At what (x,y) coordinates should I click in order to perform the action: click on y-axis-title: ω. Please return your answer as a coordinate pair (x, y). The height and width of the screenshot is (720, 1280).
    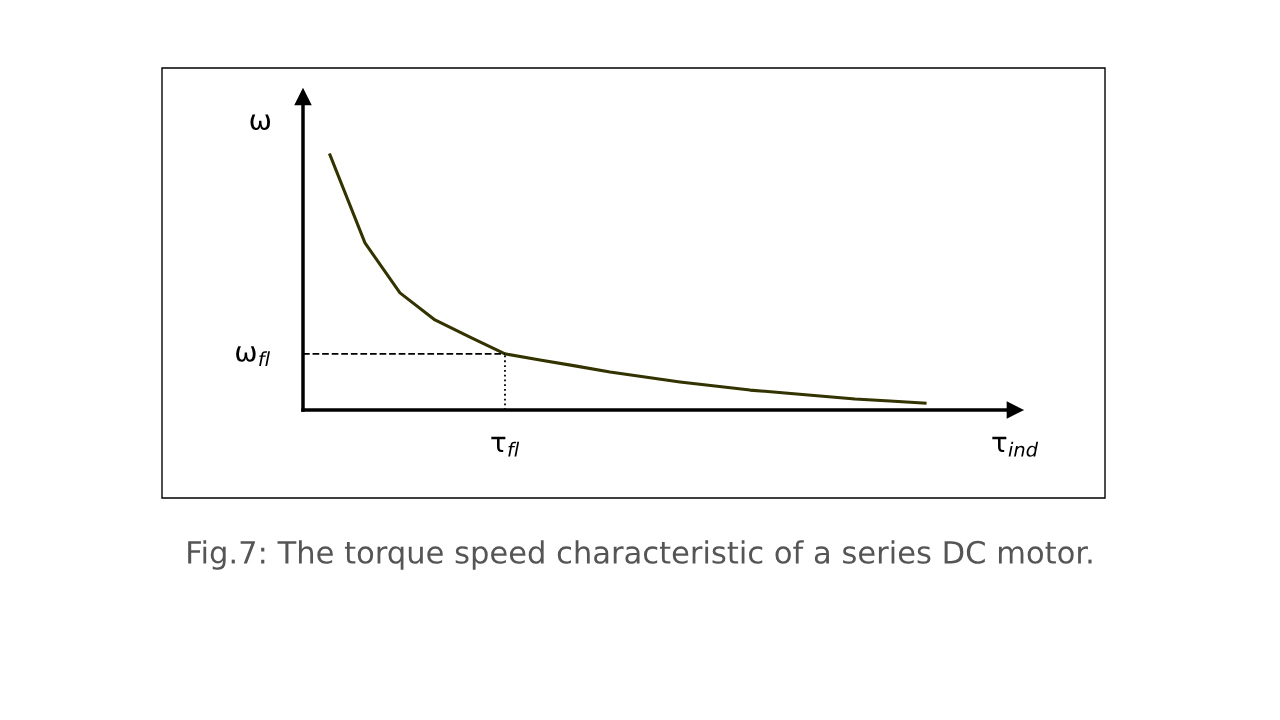
    Looking at the image, I should click on (260, 122).